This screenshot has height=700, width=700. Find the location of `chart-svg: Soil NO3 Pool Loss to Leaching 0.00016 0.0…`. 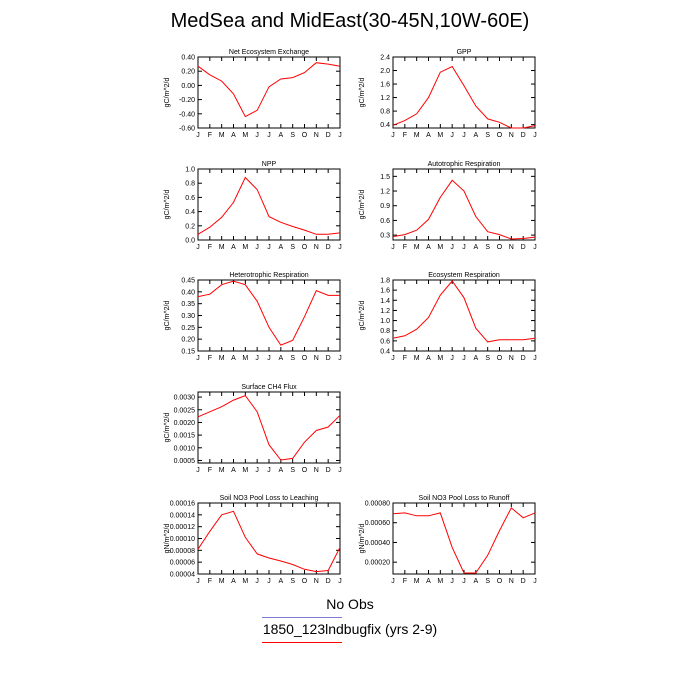

chart-svg: Soil NO3 Pool Loss to Leaching 0.00016 0.0… is located at coordinates (253, 540).